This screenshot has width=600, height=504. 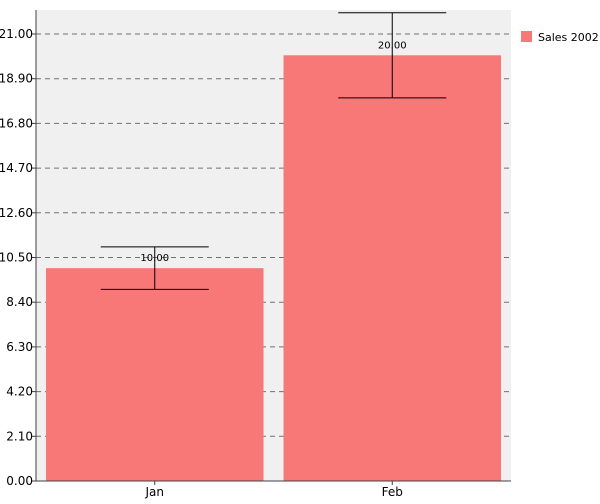 I want to click on y-tick-label: 18.90, so click(x=16, y=79).